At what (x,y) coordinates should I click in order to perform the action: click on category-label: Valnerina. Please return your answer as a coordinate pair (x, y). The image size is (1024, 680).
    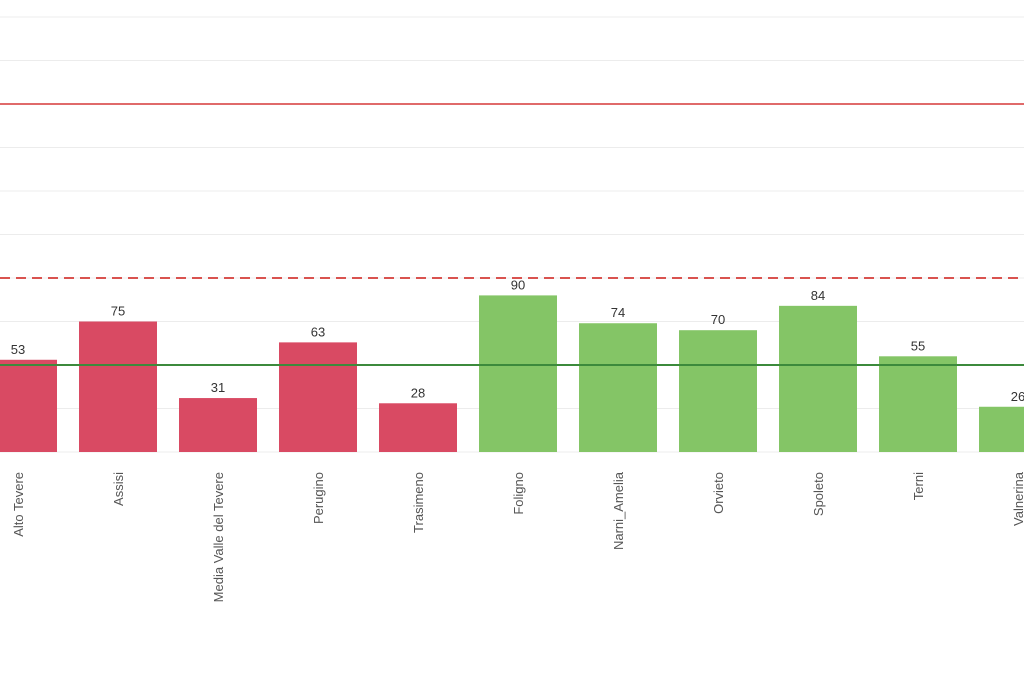
    Looking at the image, I should click on (1017, 498).